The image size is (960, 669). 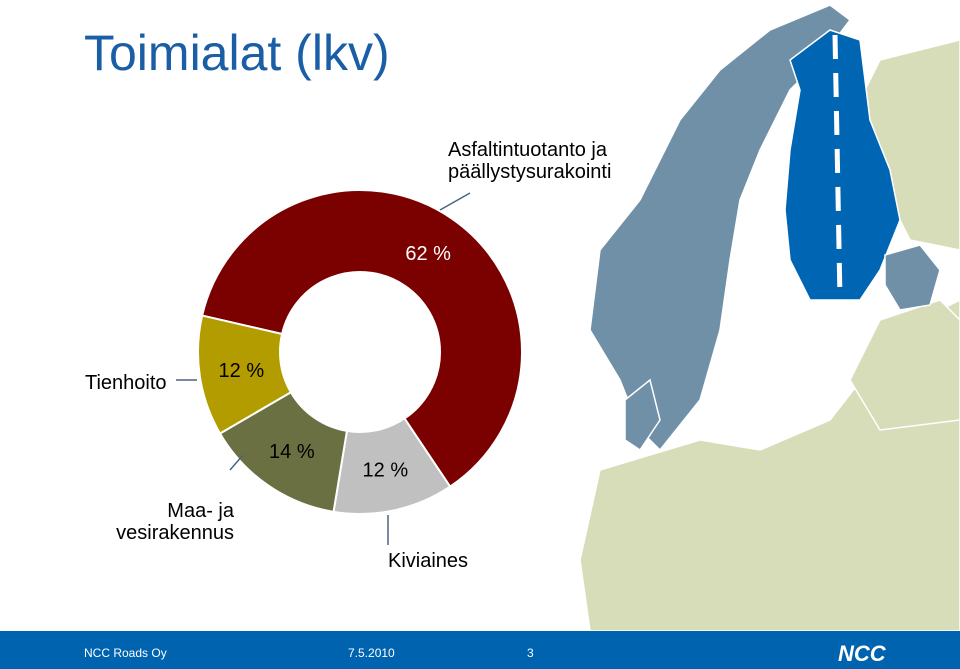 I want to click on footer-company: NCC Roads Oy, so click(x=125, y=653).